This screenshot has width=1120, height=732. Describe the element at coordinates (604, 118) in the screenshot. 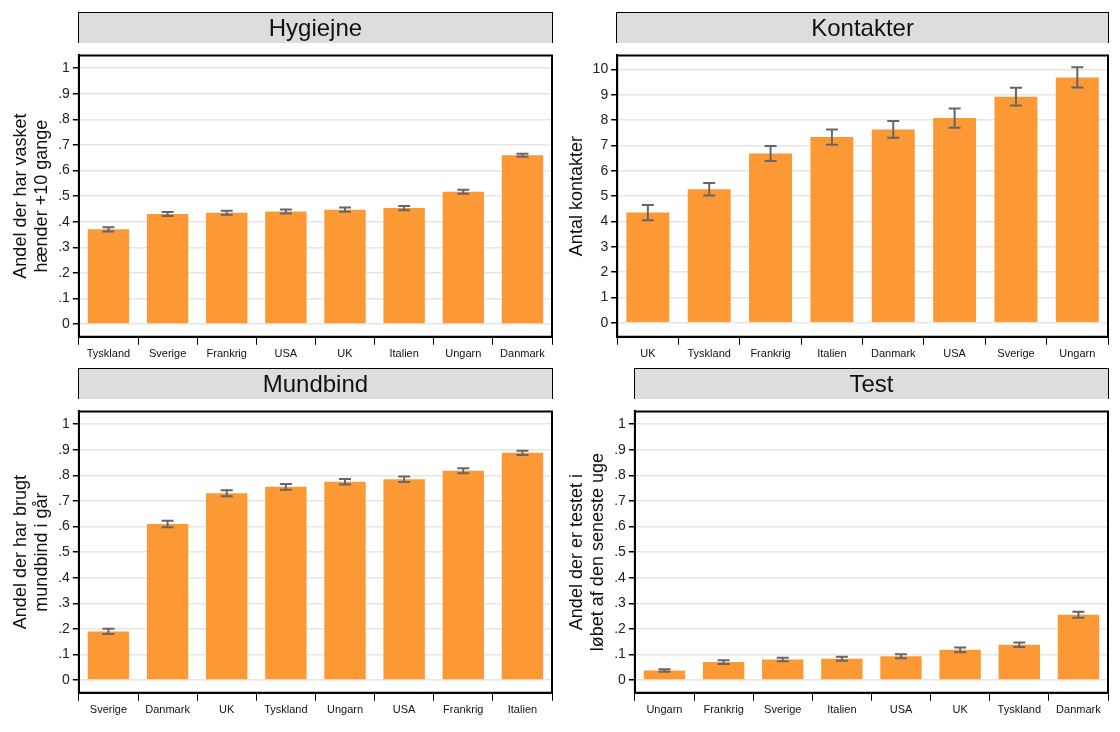

I see `y-tick-label: 8` at that location.